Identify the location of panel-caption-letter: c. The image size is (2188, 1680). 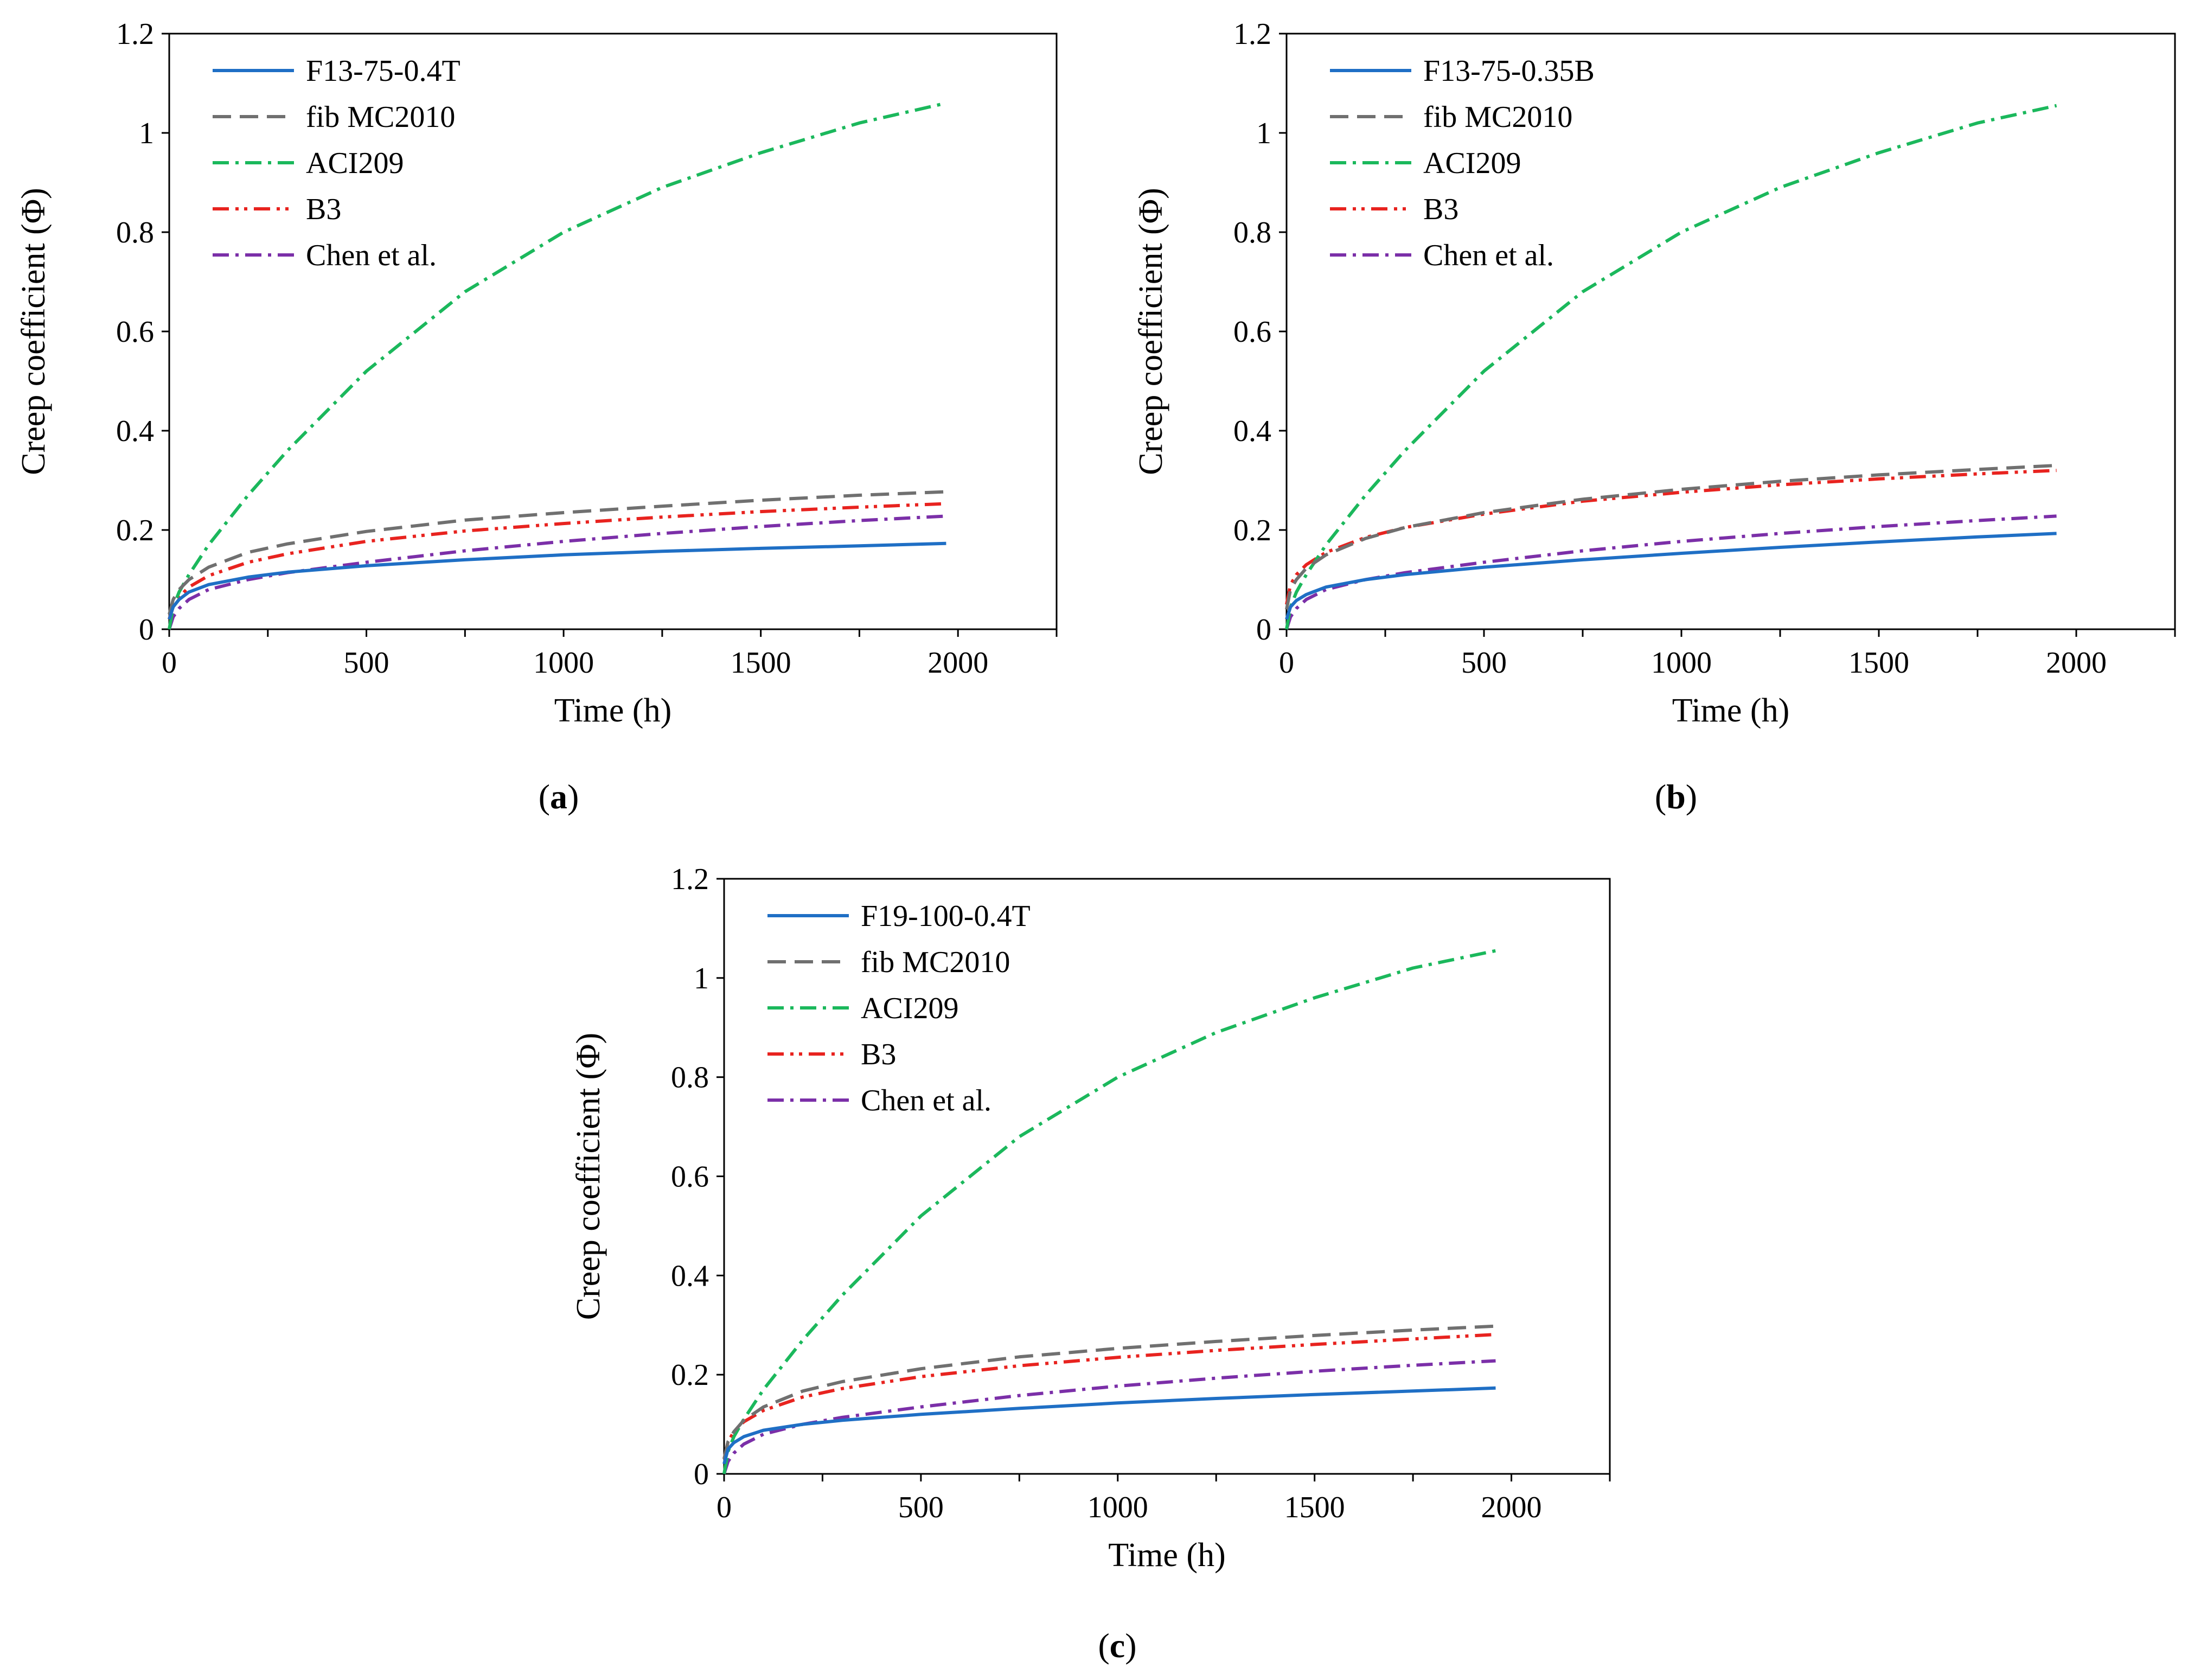
(1117, 1645).